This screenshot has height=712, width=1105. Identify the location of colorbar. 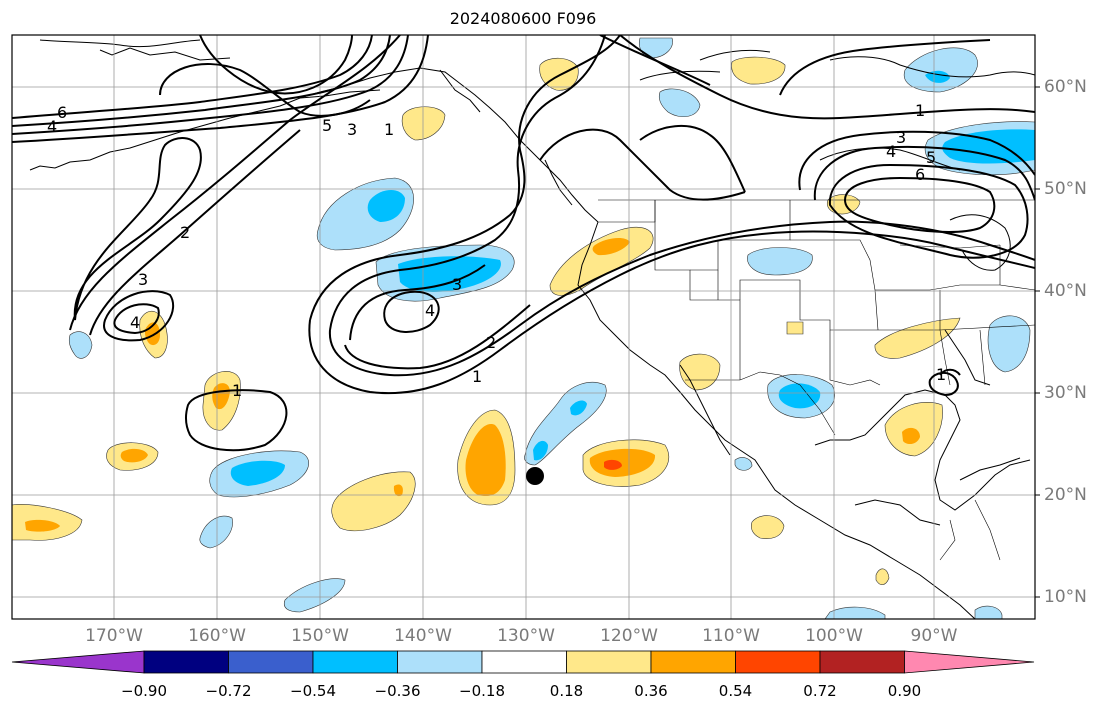
(523, 662).